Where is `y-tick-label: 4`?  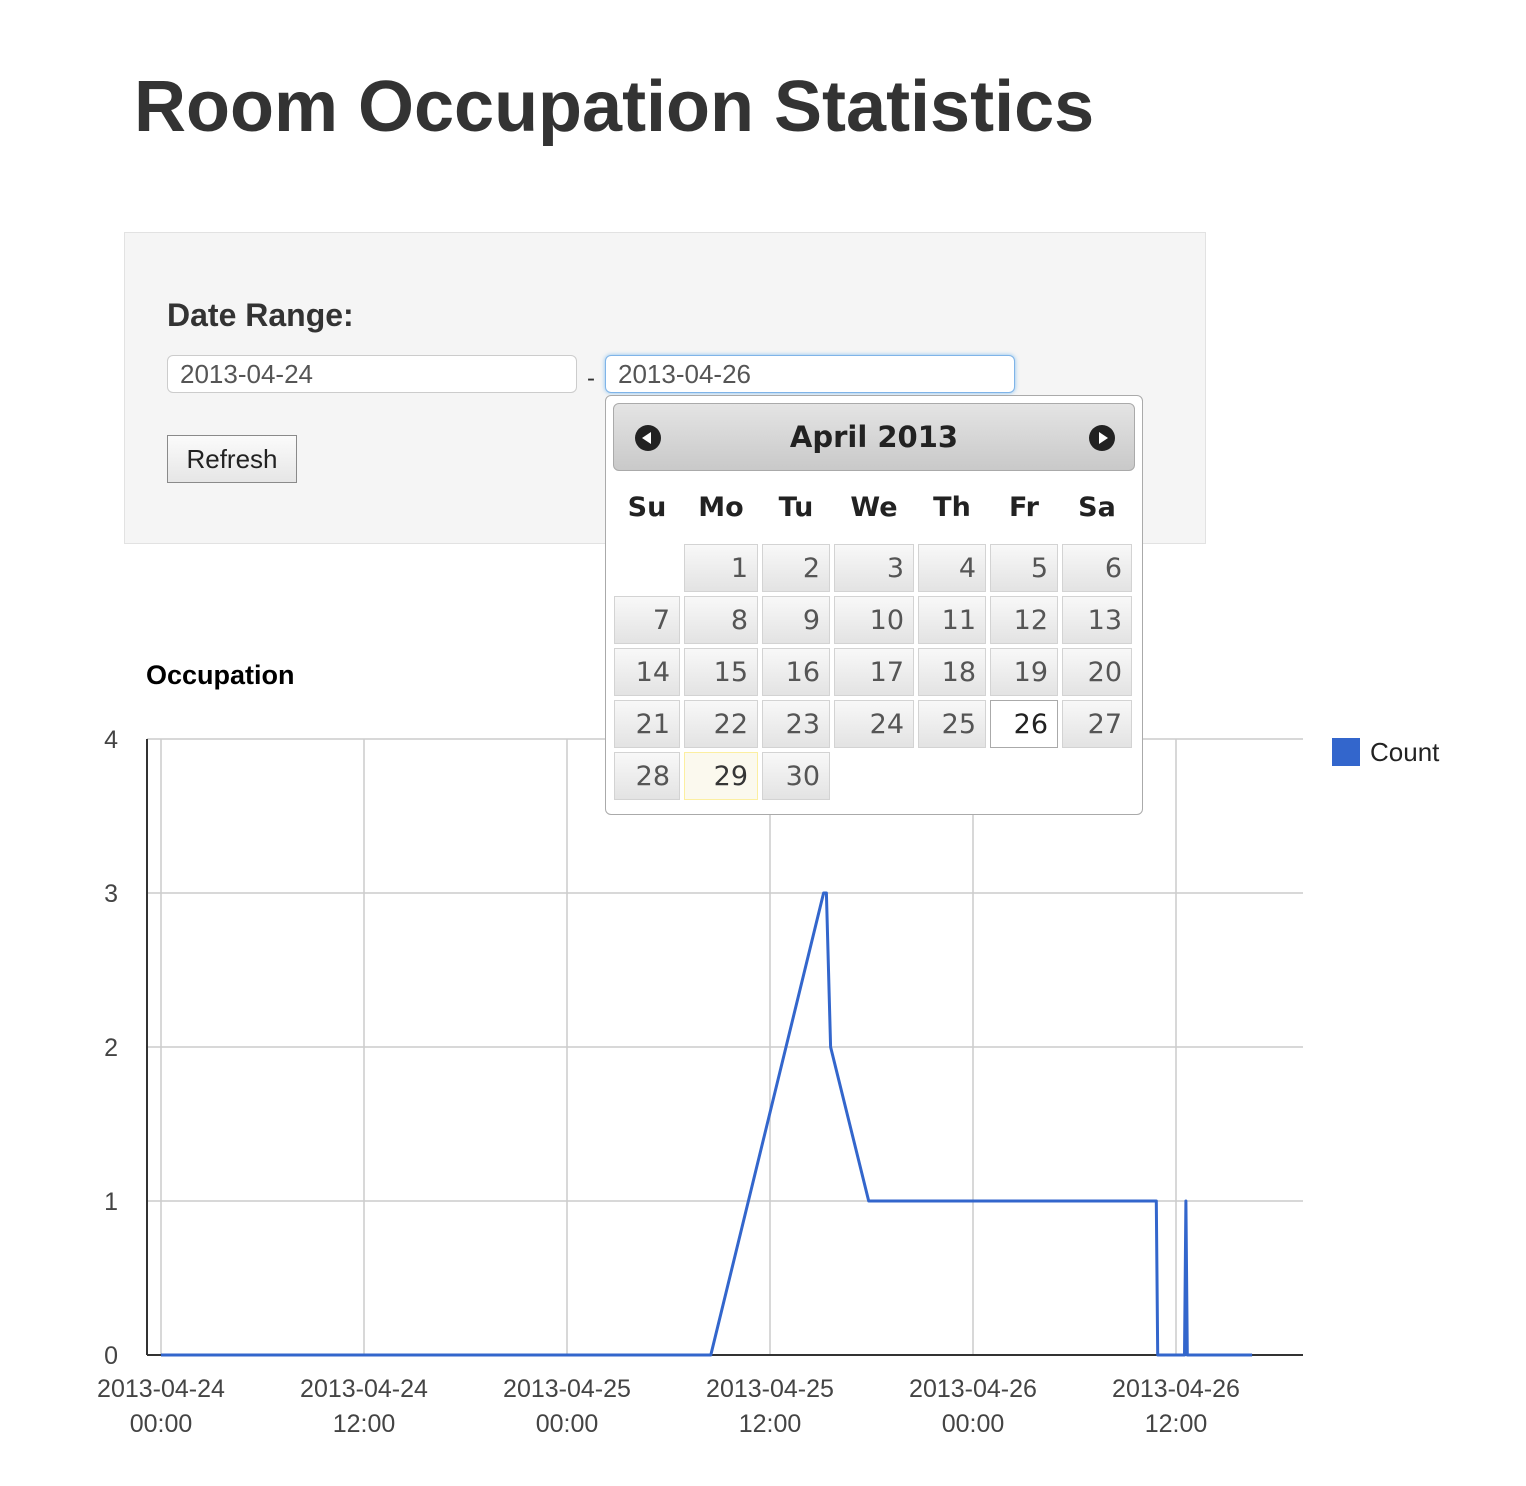
y-tick-label: 4 is located at coordinates (111, 740).